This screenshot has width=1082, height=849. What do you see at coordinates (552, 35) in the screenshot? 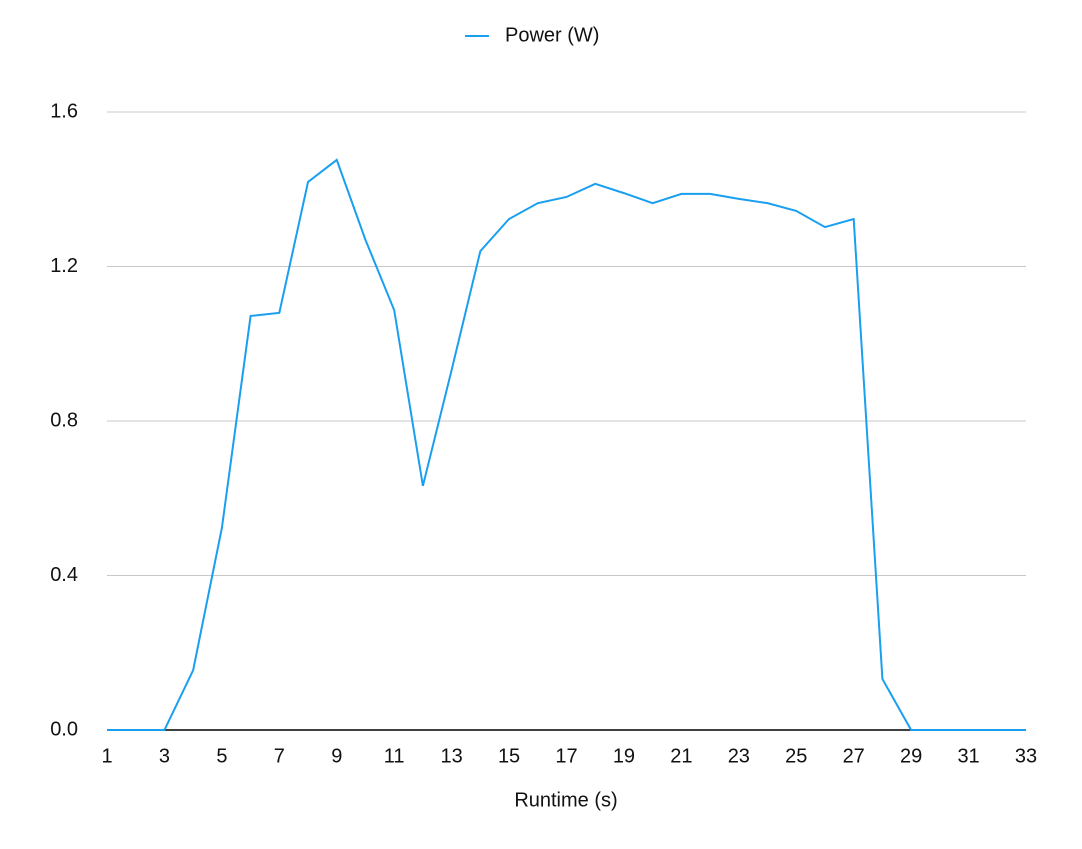
I see `legend-label: Power (W)` at bounding box center [552, 35].